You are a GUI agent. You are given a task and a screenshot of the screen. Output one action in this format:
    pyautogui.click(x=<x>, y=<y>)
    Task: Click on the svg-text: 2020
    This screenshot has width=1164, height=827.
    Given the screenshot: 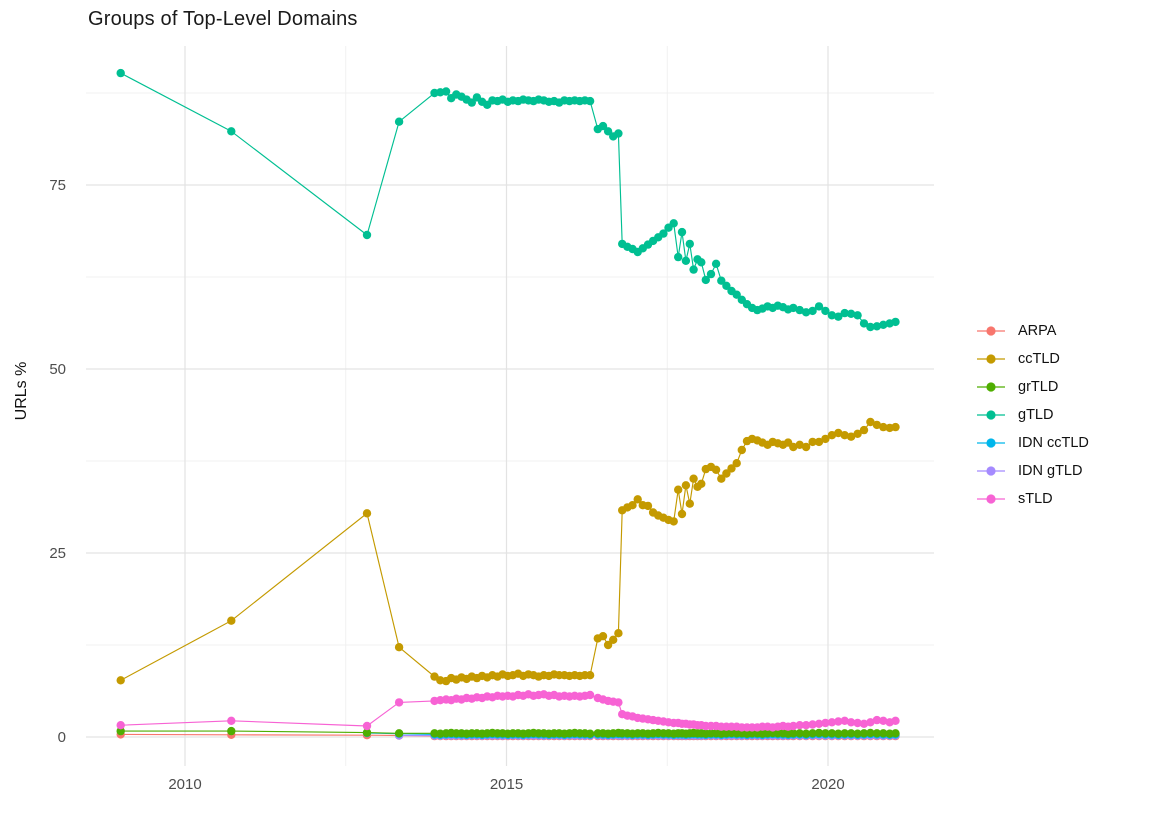 What is the action you would take?
    pyautogui.click(x=827, y=784)
    